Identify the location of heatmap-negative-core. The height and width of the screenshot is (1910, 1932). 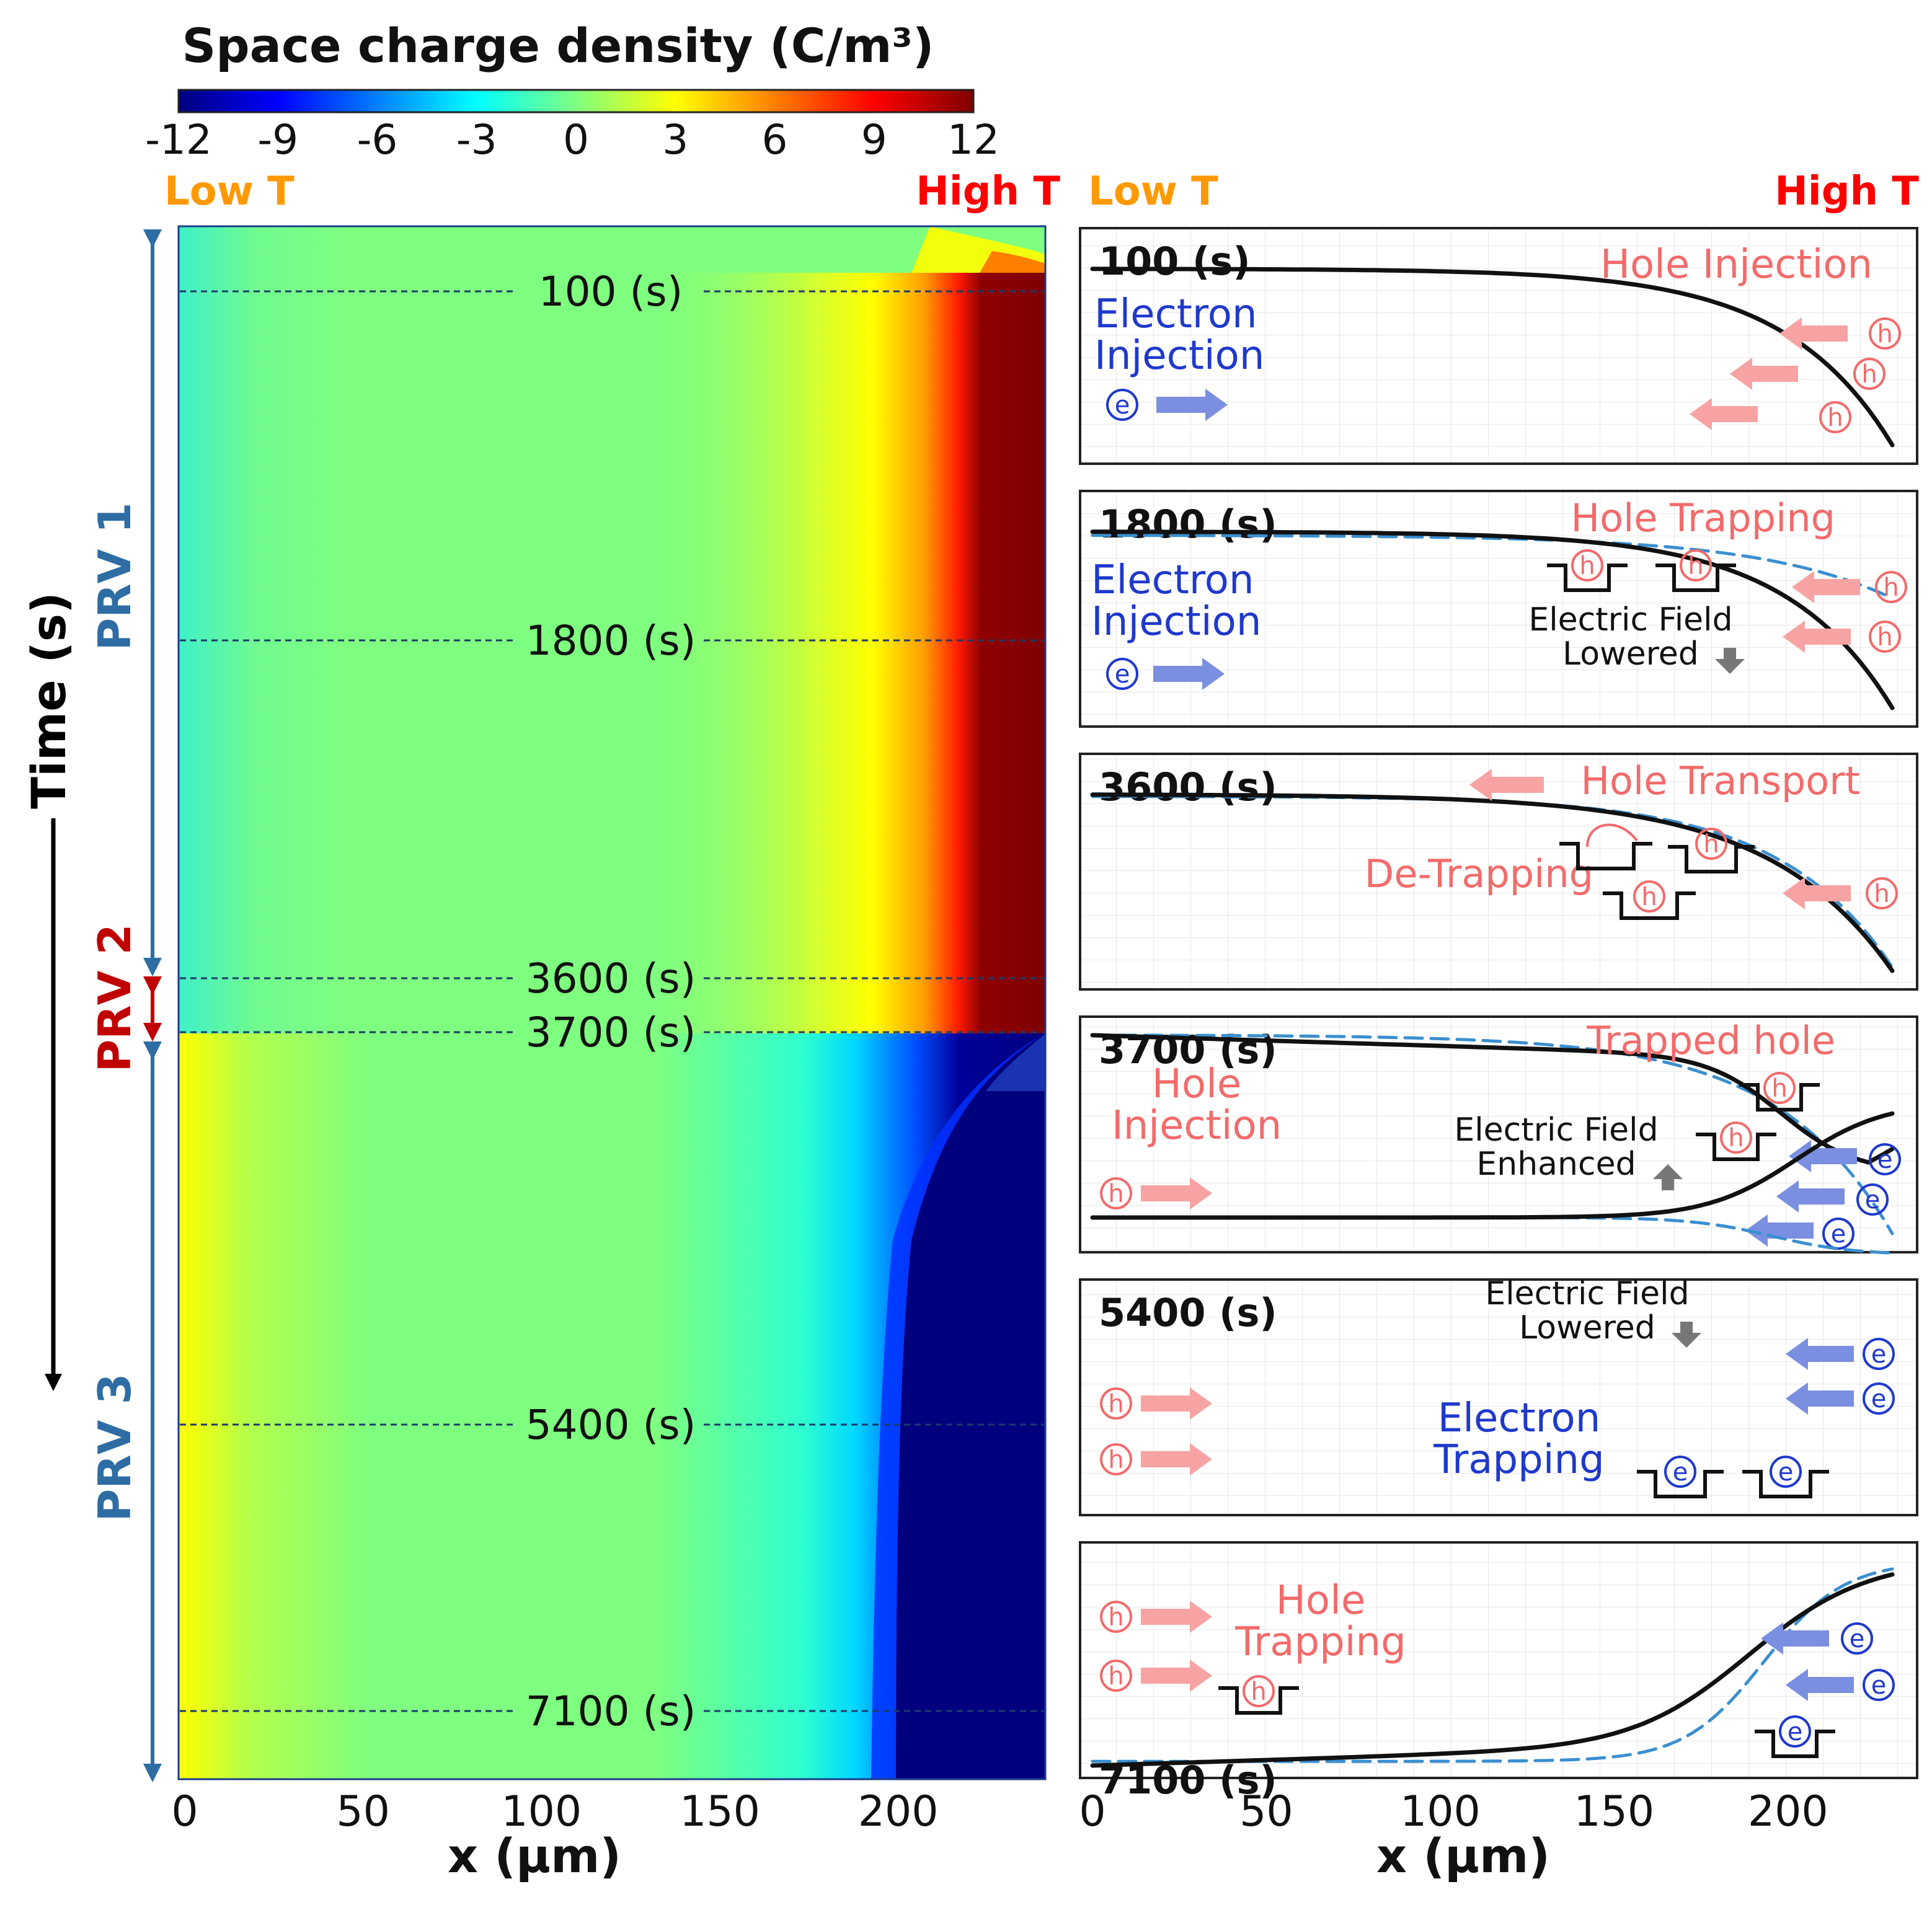
(971, 1406).